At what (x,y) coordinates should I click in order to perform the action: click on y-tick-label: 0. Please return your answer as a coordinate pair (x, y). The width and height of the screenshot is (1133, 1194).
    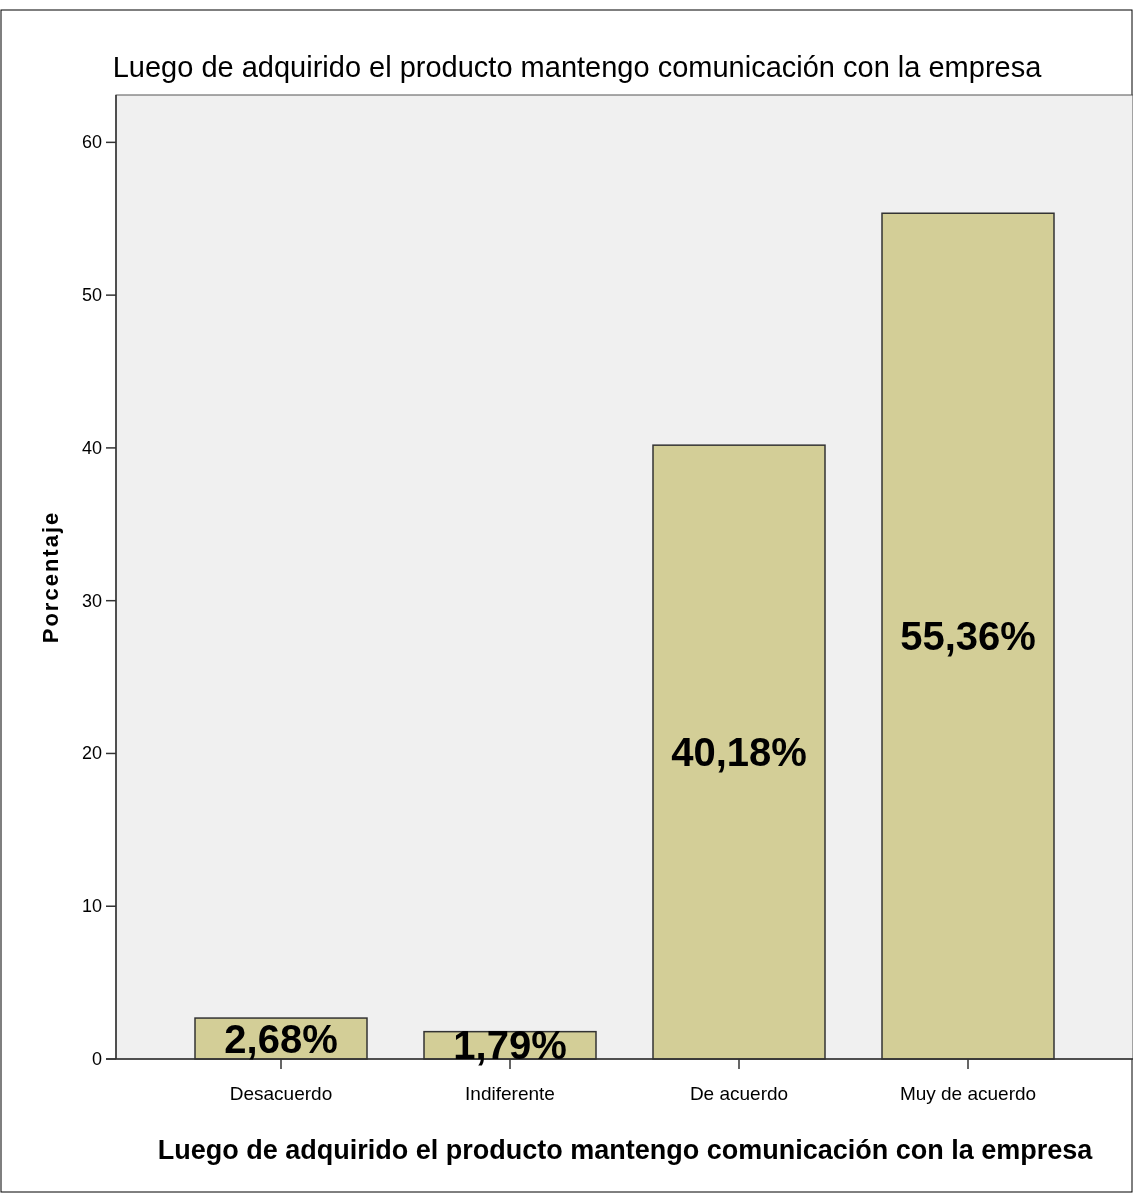
    Looking at the image, I should click on (96, 1059).